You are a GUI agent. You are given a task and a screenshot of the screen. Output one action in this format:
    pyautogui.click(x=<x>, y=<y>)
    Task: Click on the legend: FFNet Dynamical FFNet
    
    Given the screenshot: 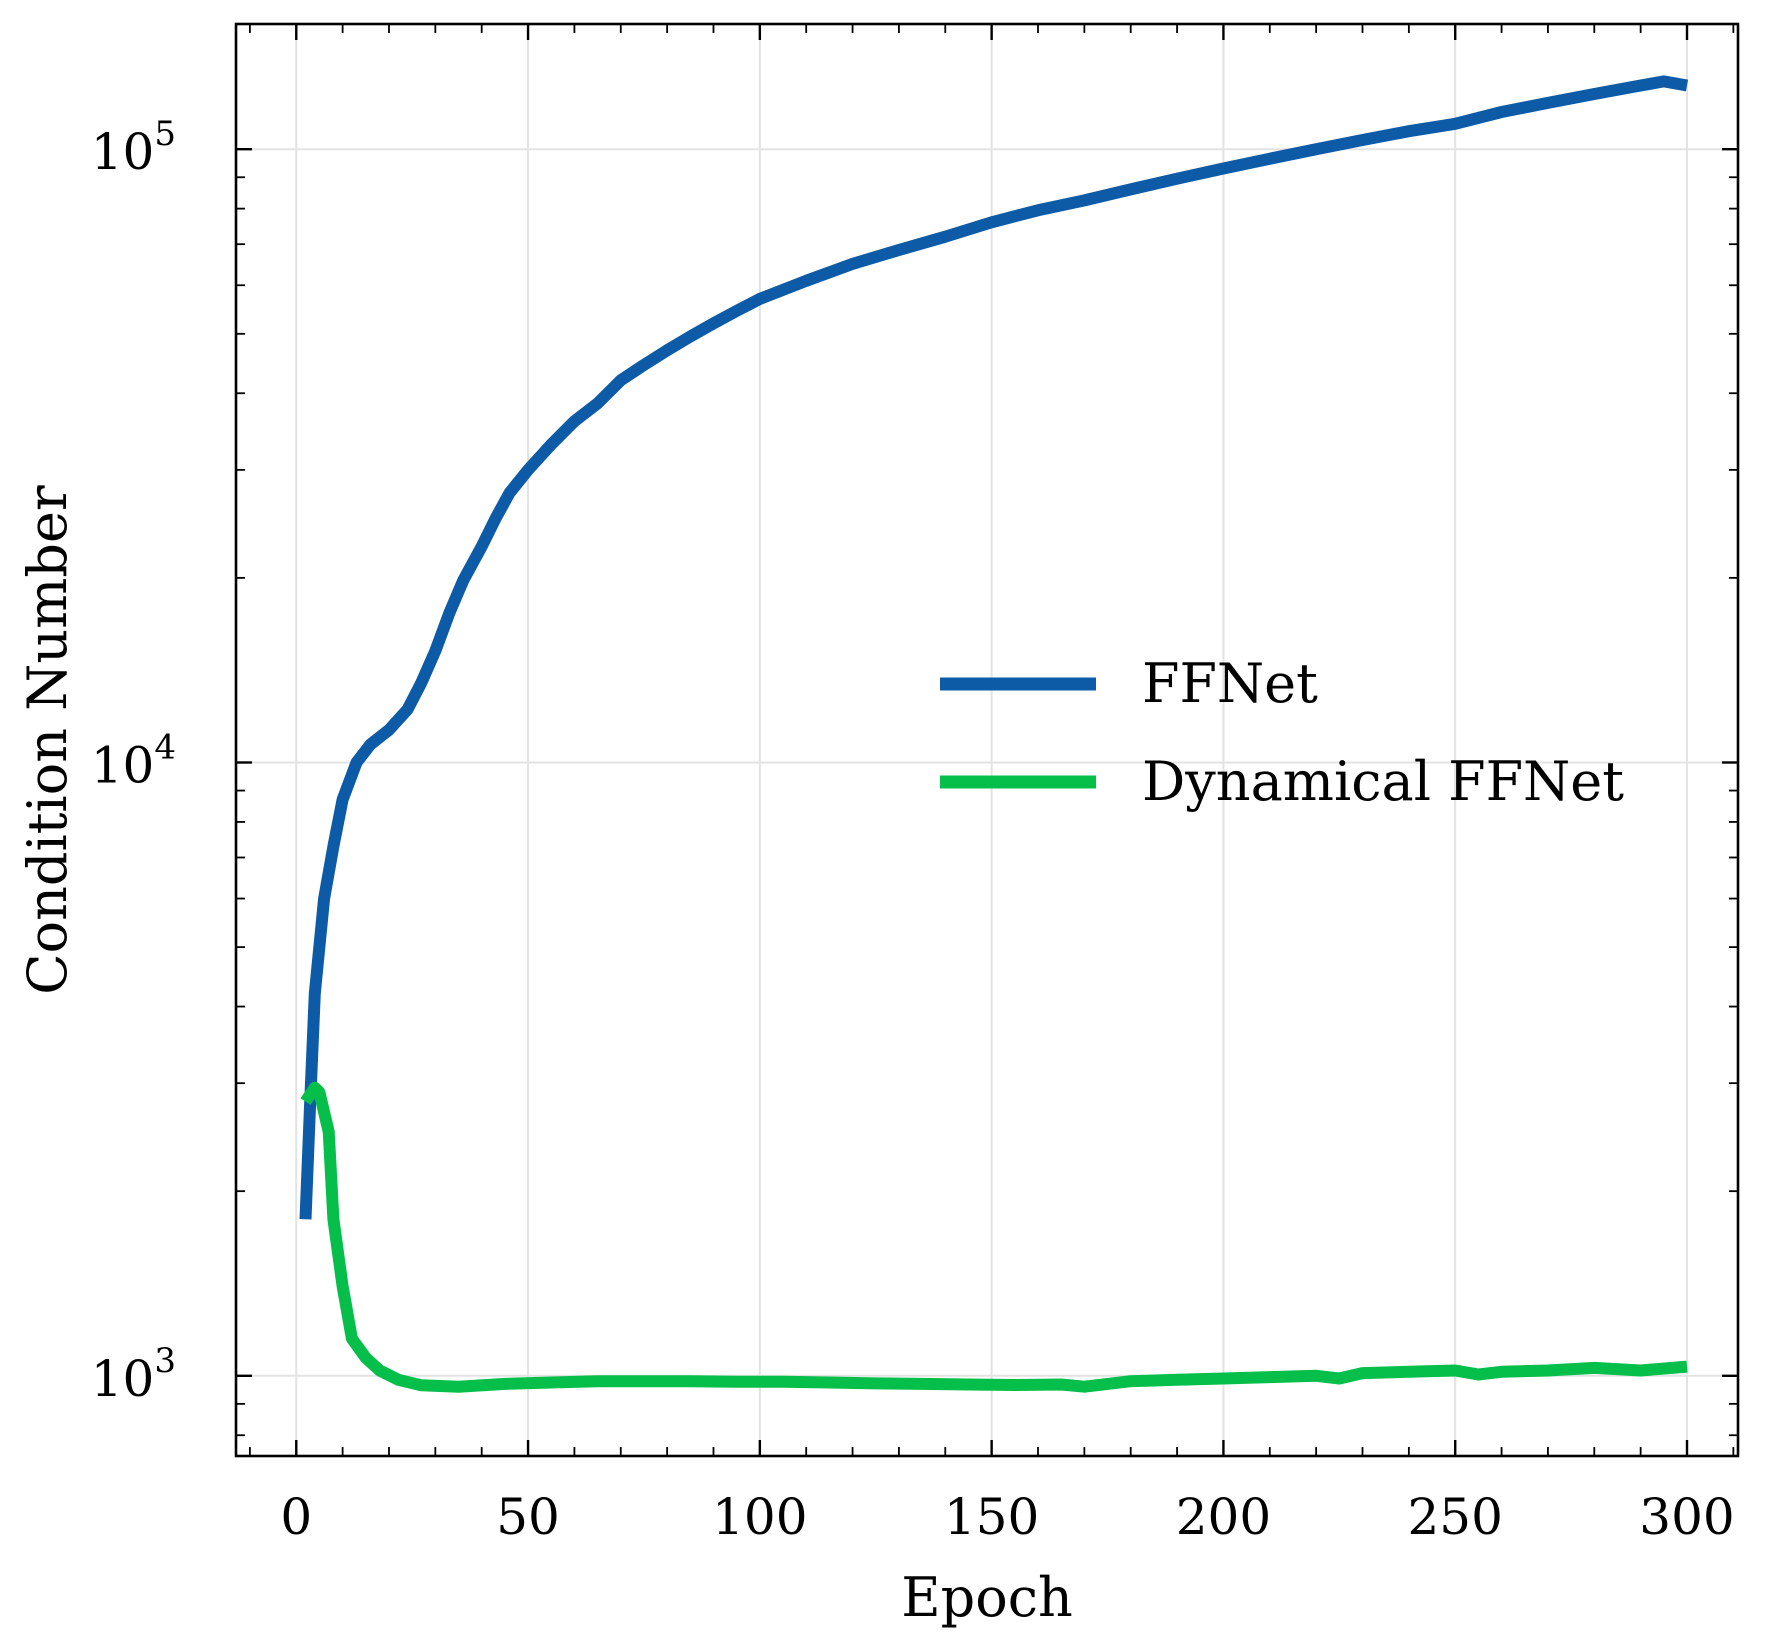 What is the action you would take?
    pyautogui.click(x=1282, y=732)
    